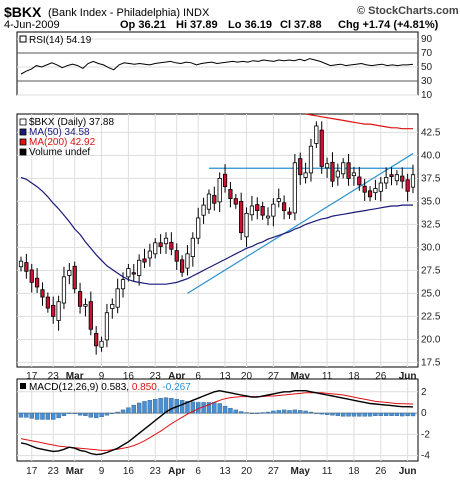 This screenshot has height=482, width=460. I want to click on macd-x-tick-label: 11, so click(327, 471).